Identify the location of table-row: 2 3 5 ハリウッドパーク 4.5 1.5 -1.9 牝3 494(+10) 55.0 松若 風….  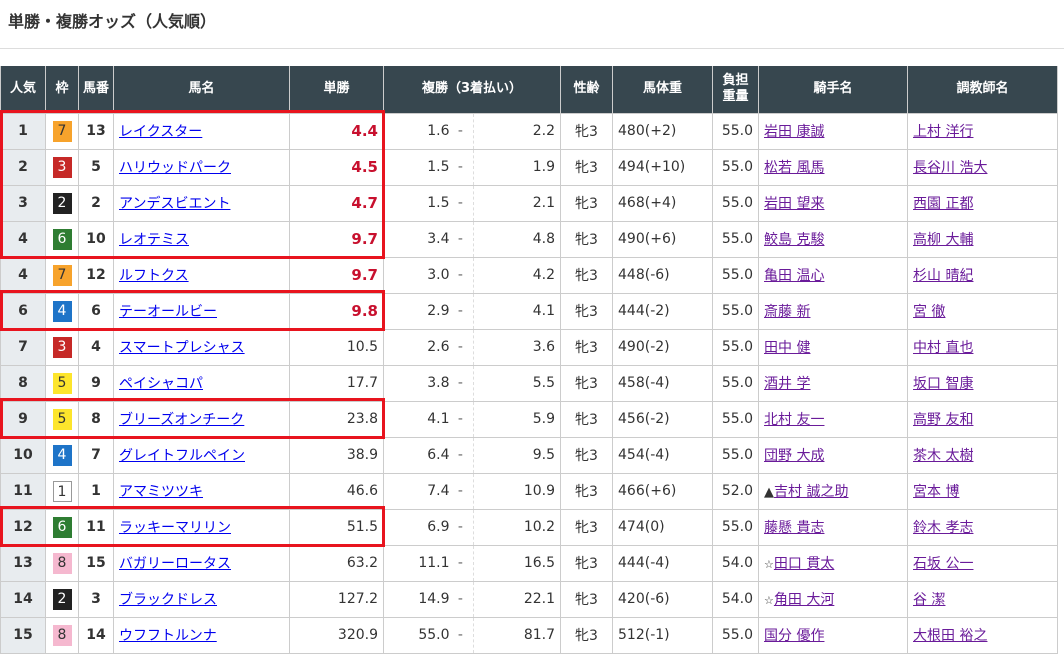
(529, 167).